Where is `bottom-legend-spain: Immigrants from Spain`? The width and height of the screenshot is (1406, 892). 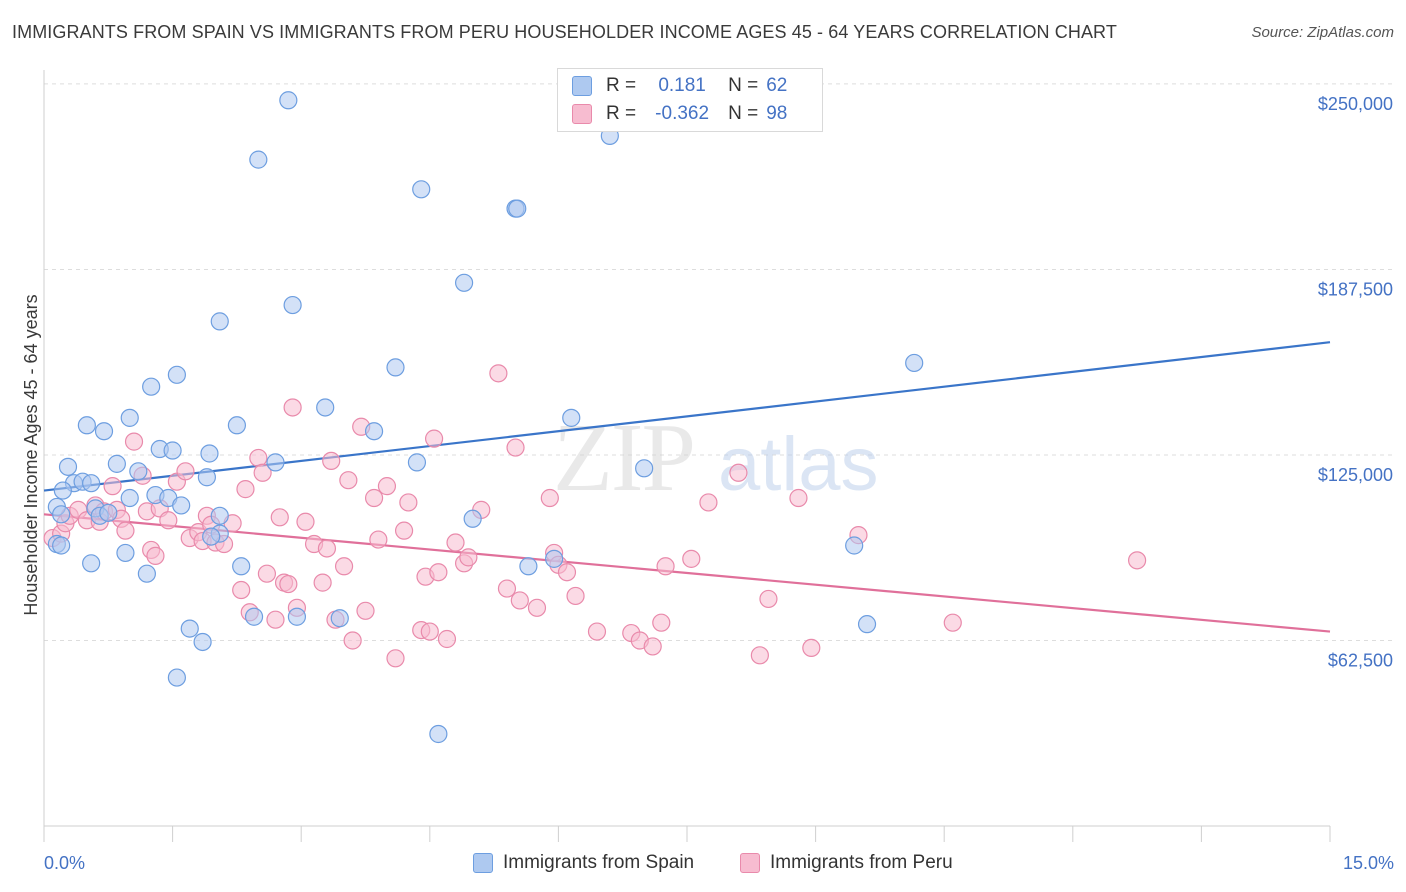 bottom-legend-spain: Immigrants from Spain is located at coordinates (583, 863).